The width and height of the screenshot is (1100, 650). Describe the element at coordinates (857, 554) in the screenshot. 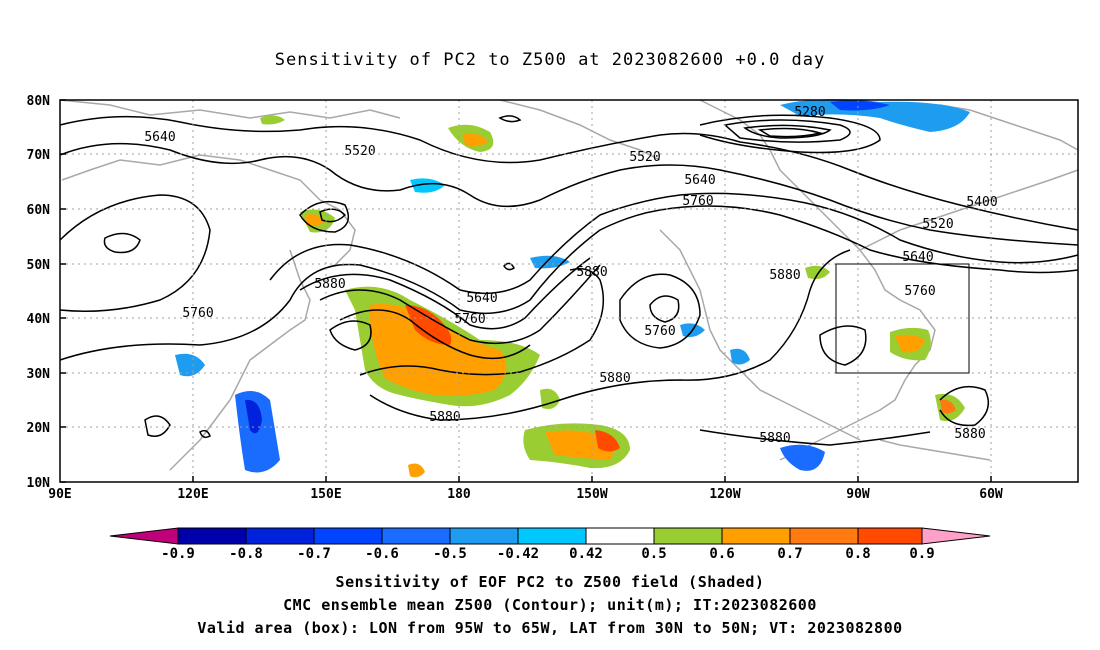

I see `colorbar-label: 0.8` at that location.